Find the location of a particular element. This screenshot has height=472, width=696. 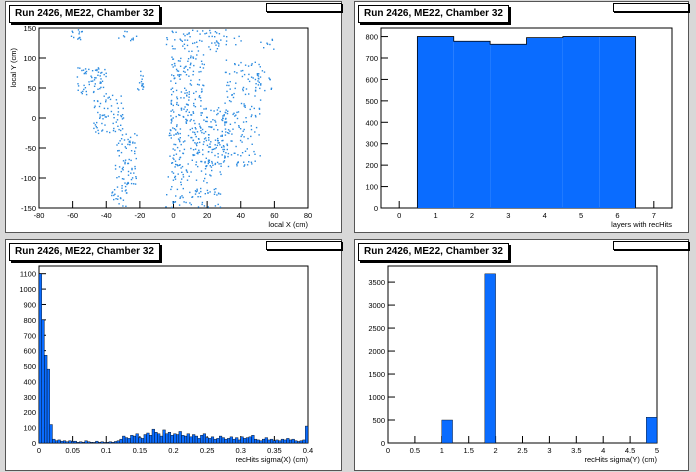

y-tick-label: -50 is located at coordinates (30, 148).